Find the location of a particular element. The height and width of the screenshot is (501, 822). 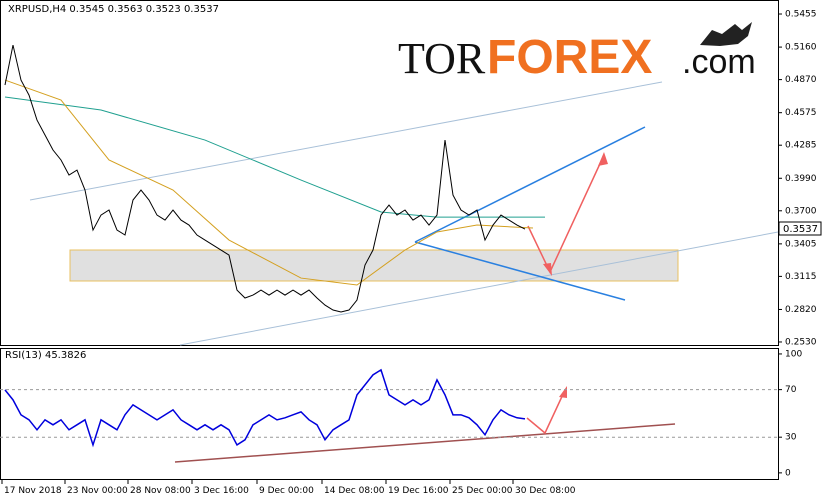

y-tick-label: 0 is located at coordinates (788, 473).